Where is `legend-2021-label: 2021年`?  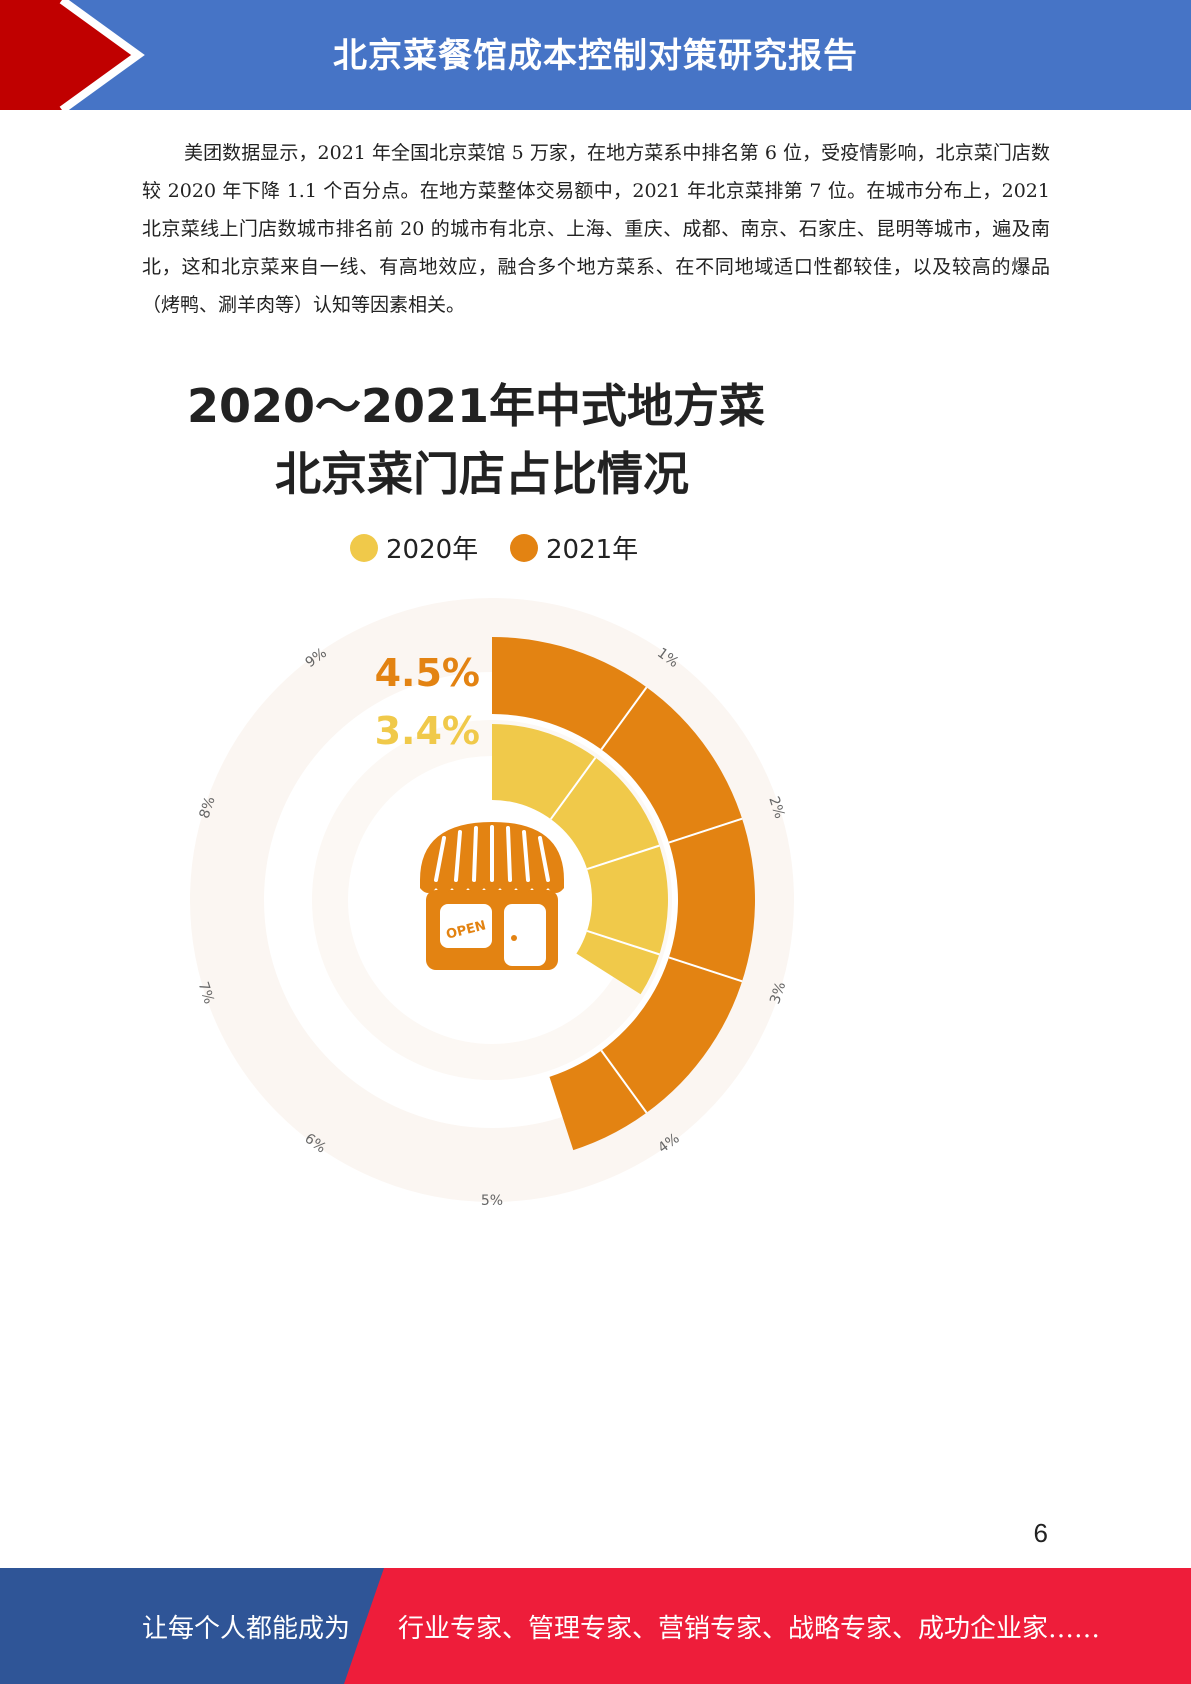 legend-2021-label: 2021年 is located at coordinates (592, 550).